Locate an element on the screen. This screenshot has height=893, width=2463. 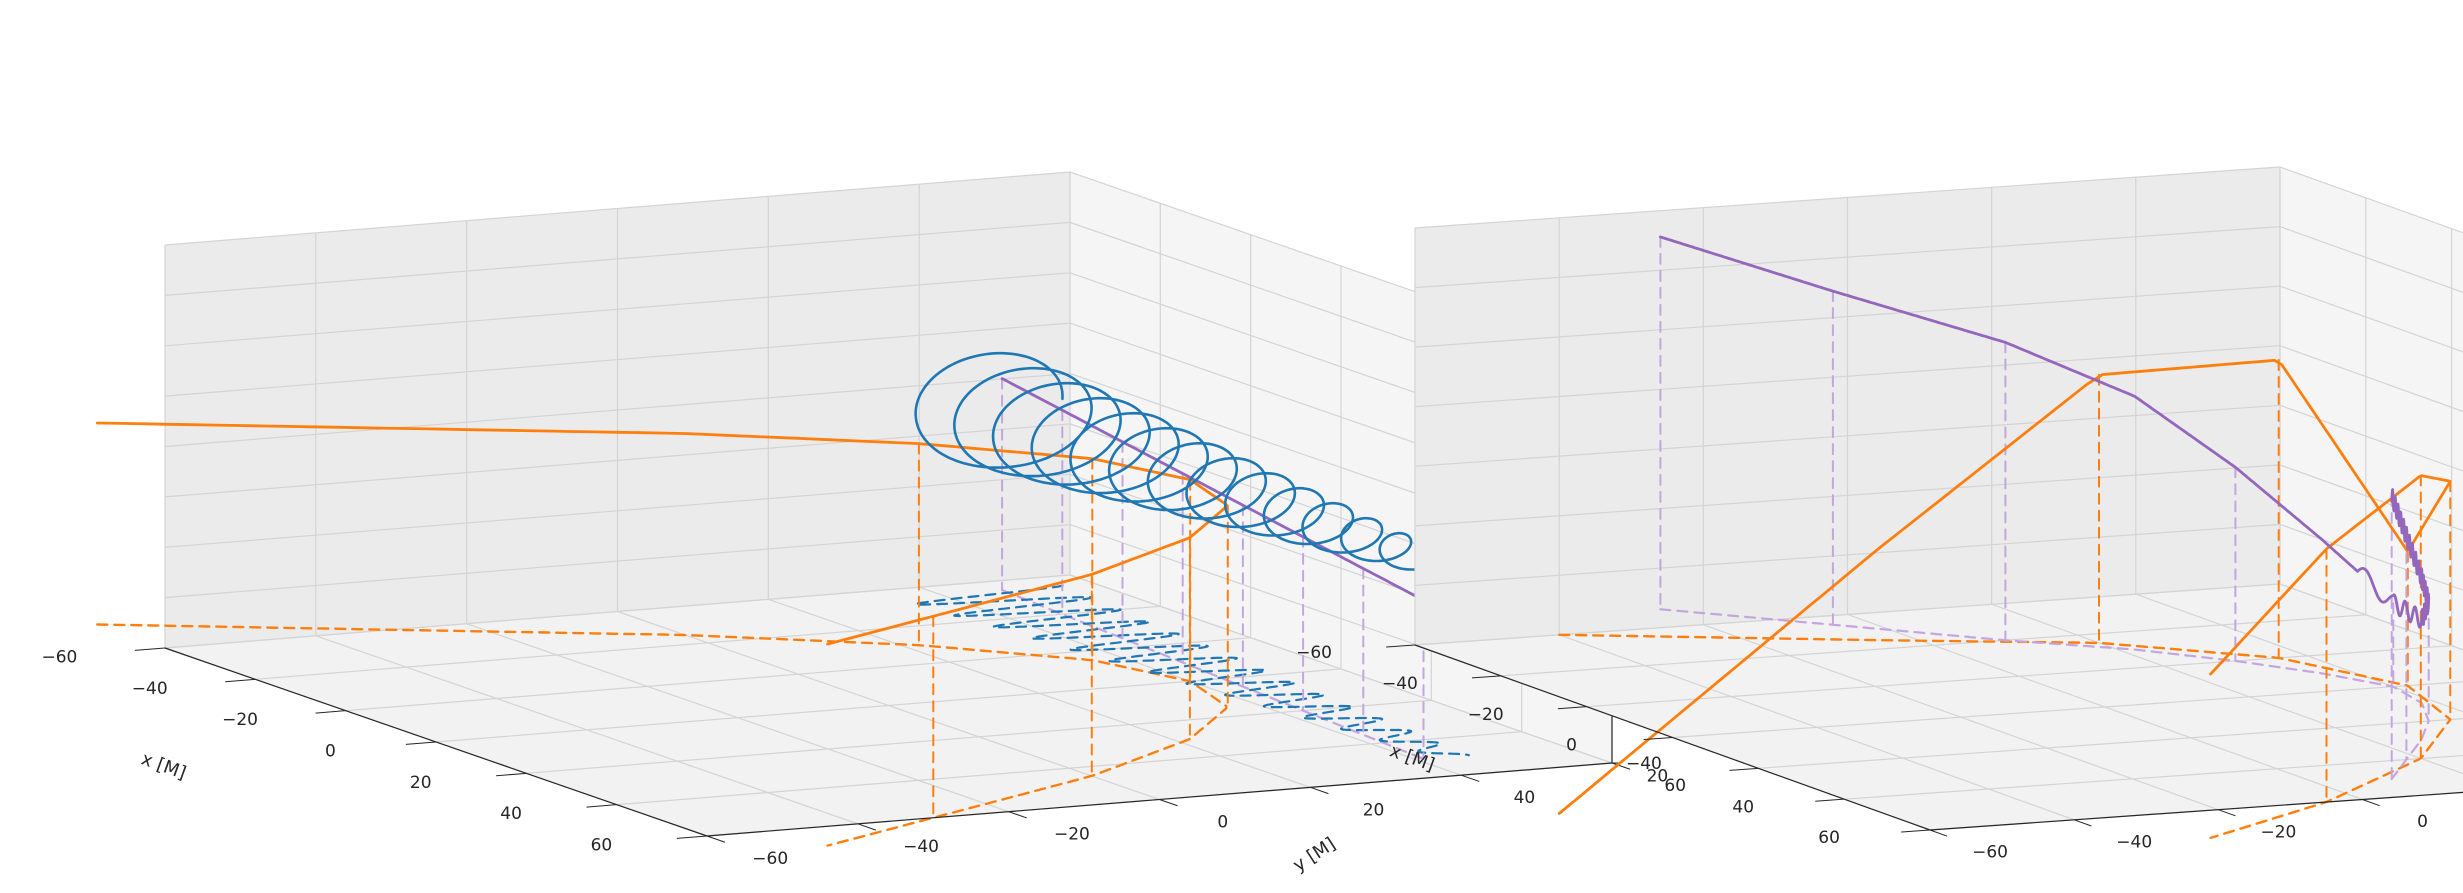
y-tick-label: 60 is located at coordinates (1675, 786).